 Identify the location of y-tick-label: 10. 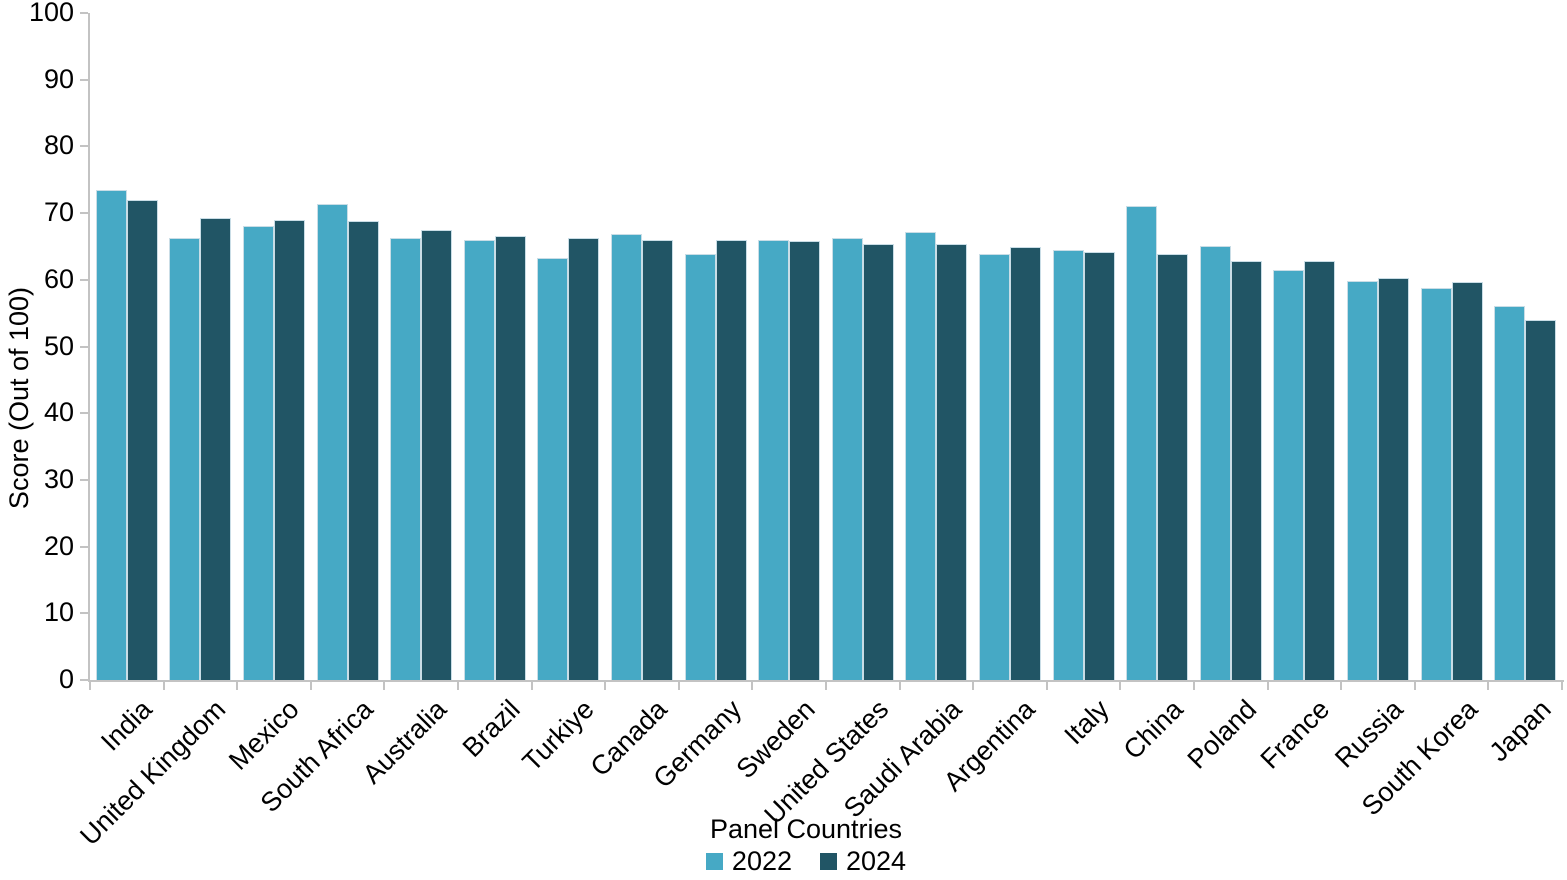
(58, 612).